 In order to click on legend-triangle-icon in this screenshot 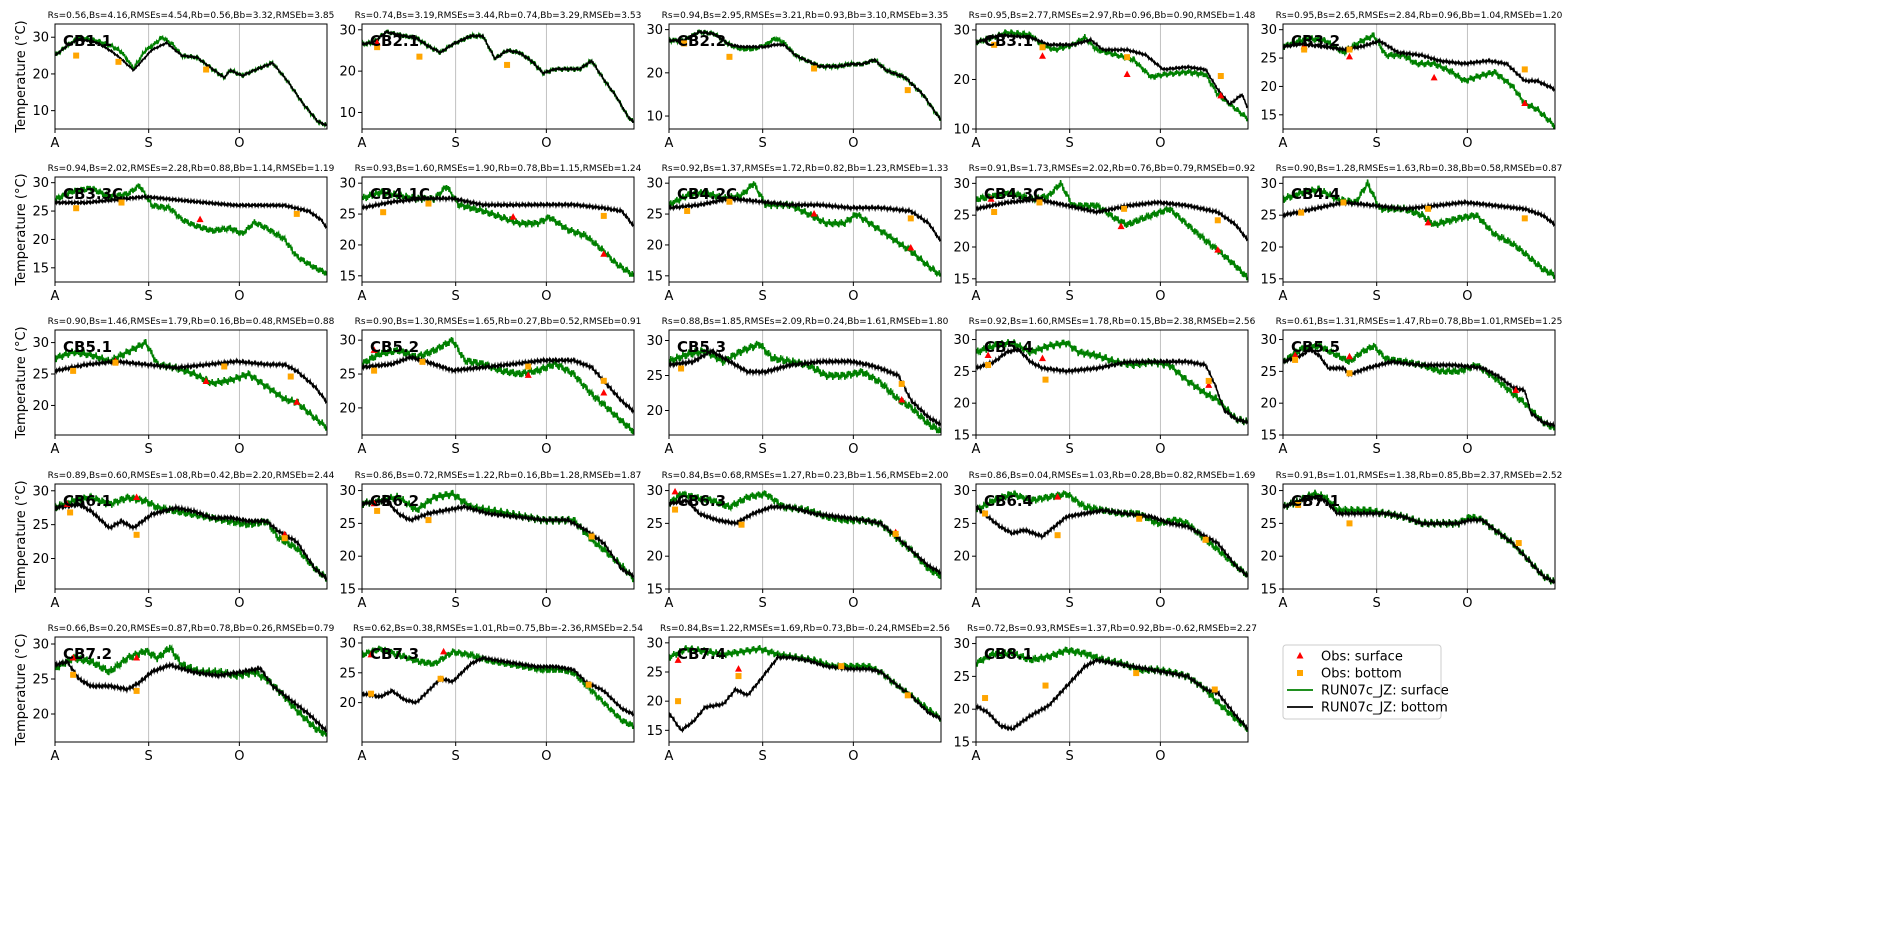, I will do `click(1300, 655)`.